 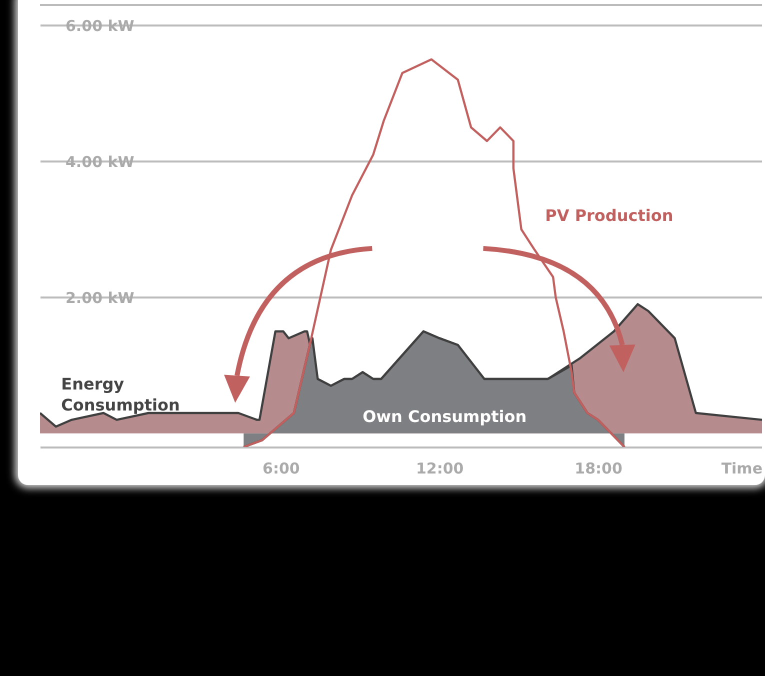 What do you see at coordinates (444, 416) in the screenshot?
I see `series-label: Own Consumption` at bounding box center [444, 416].